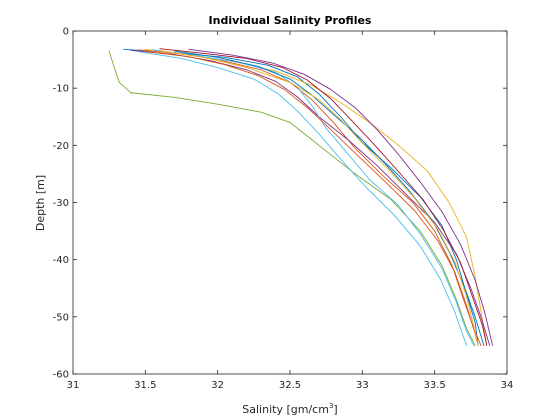 This screenshot has width=560, height=420. What do you see at coordinates (335, 409) in the screenshot?
I see `x-axis-label-suffix: ]` at bounding box center [335, 409].